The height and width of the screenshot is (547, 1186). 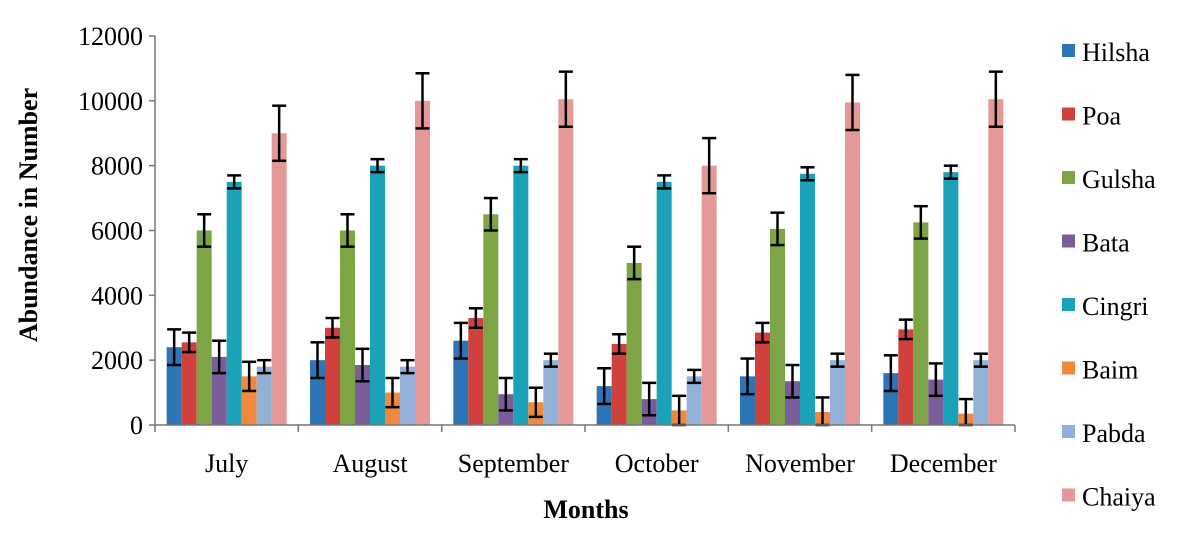 What do you see at coordinates (204, 230) in the screenshot?
I see `error-bar-gulsha-july` at bounding box center [204, 230].